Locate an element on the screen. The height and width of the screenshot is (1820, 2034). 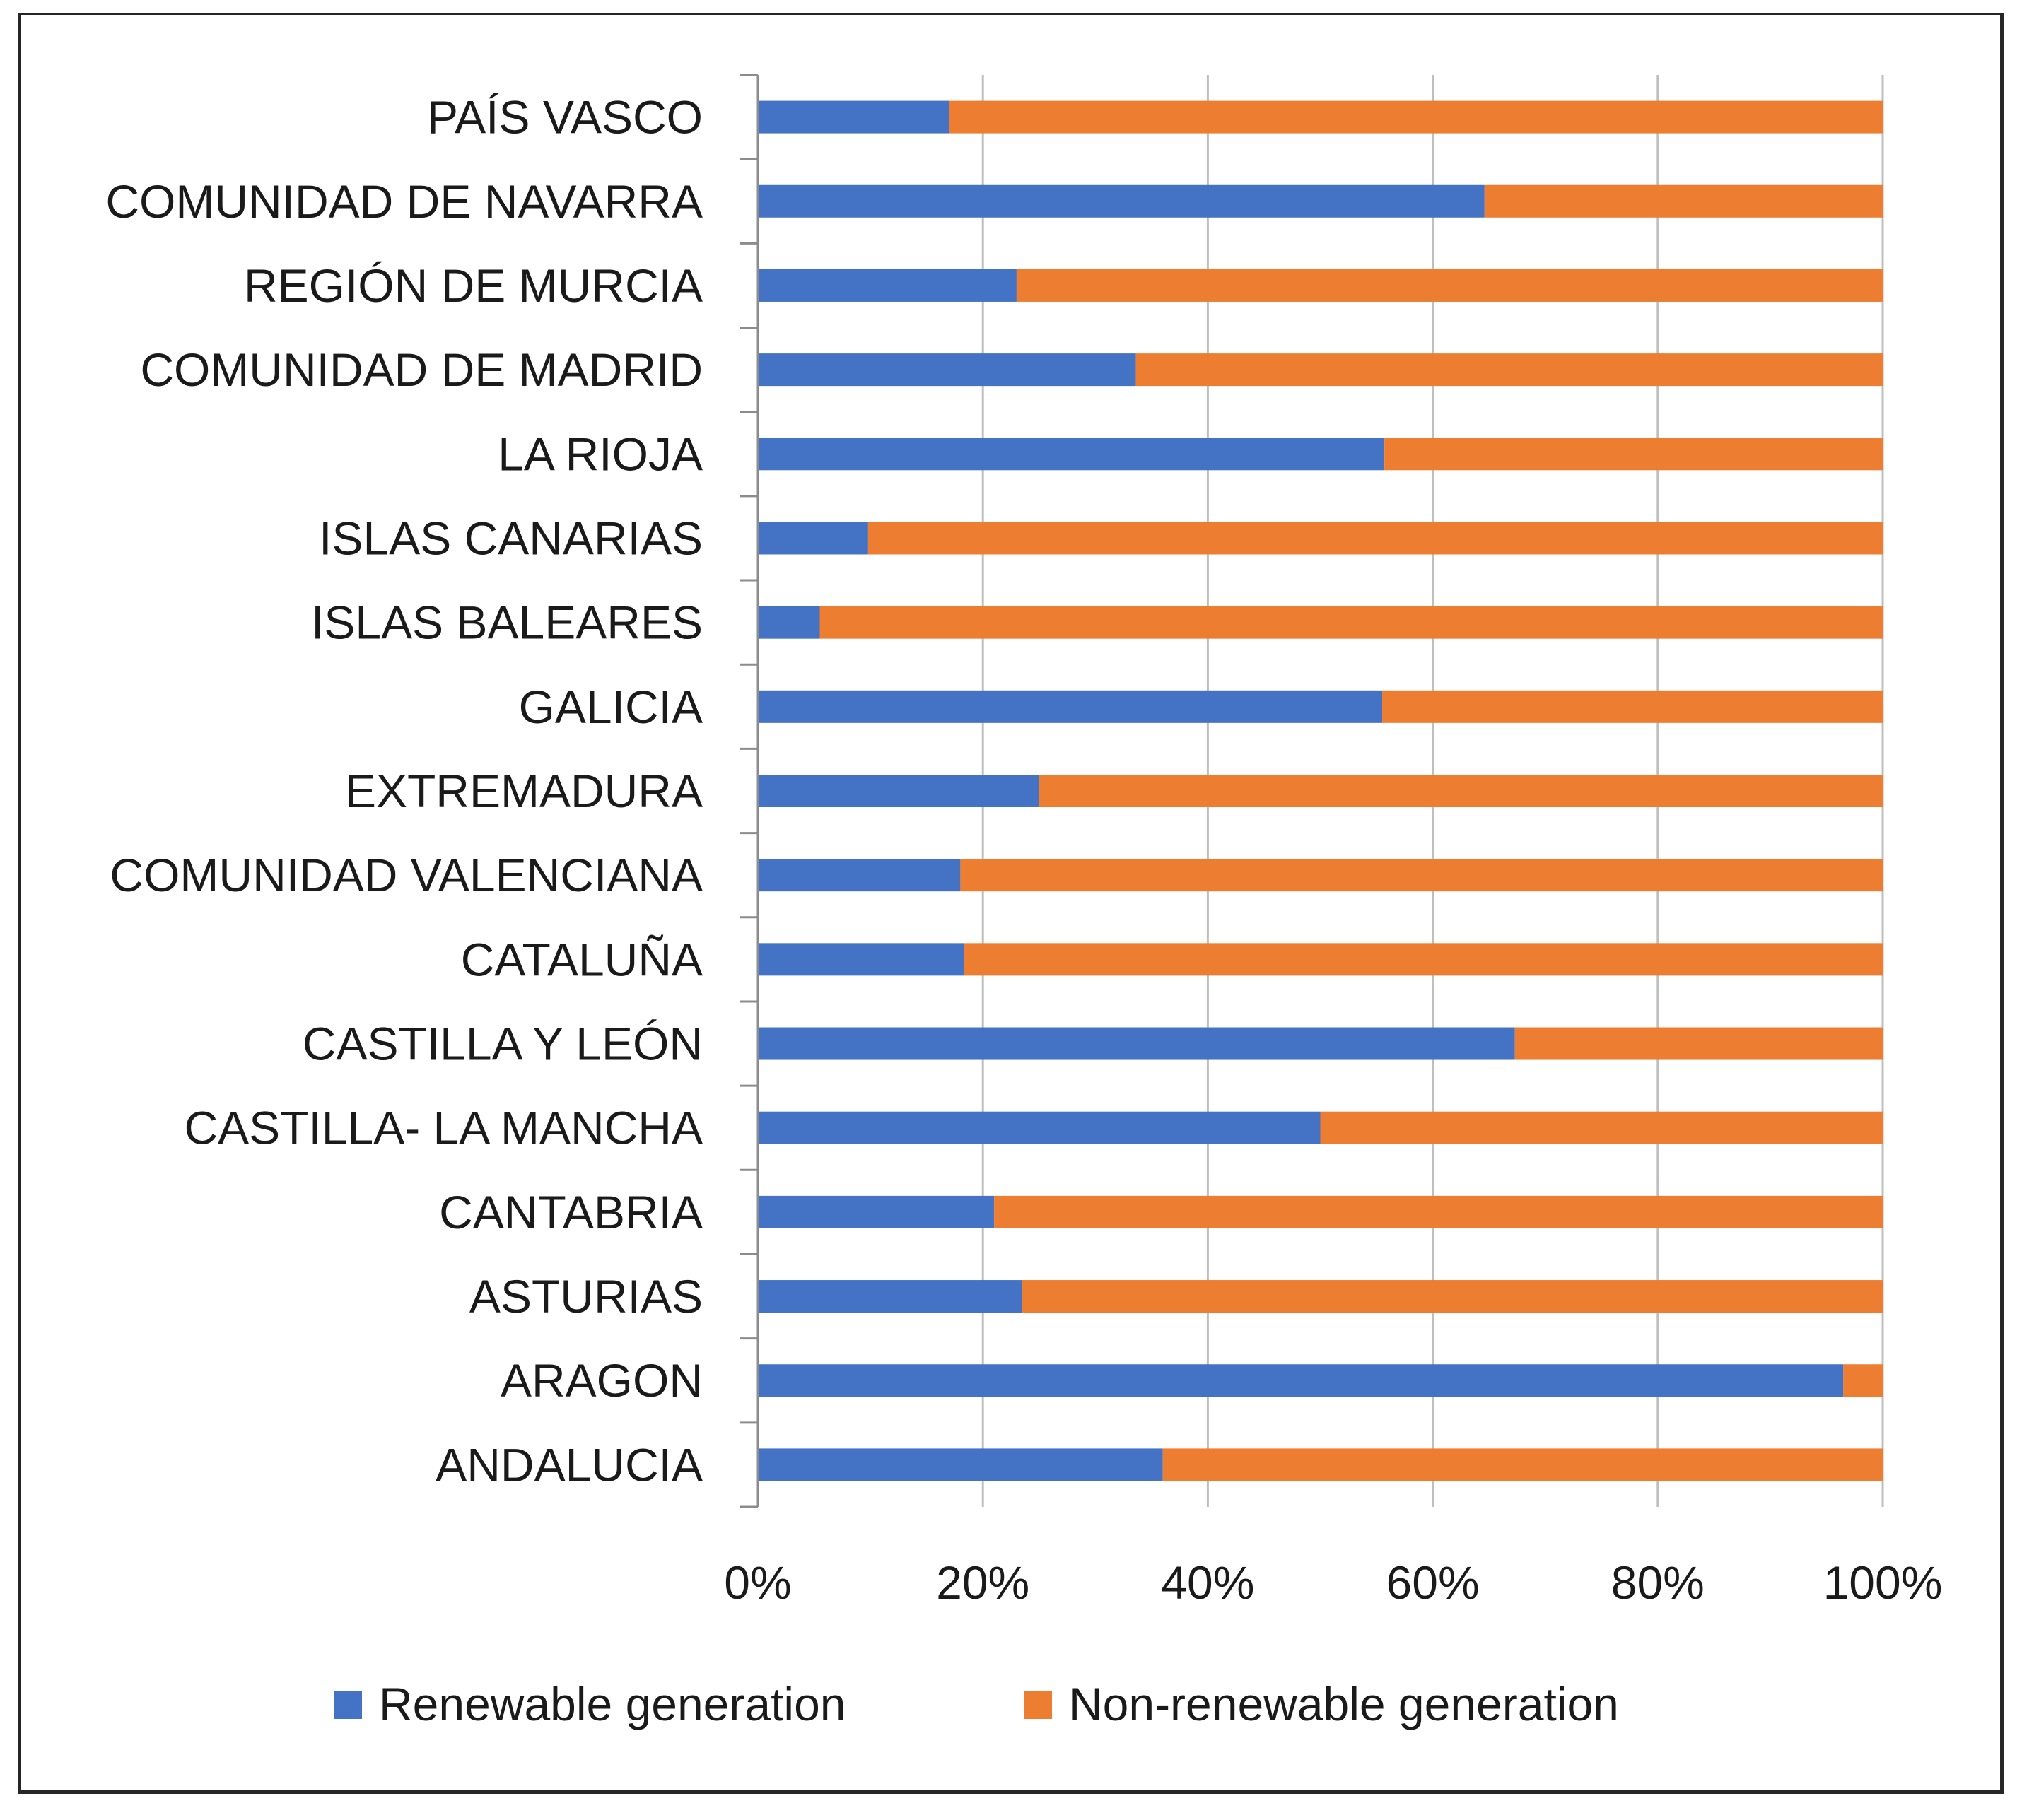
x-tick-label: 40% is located at coordinates (1207, 1583).